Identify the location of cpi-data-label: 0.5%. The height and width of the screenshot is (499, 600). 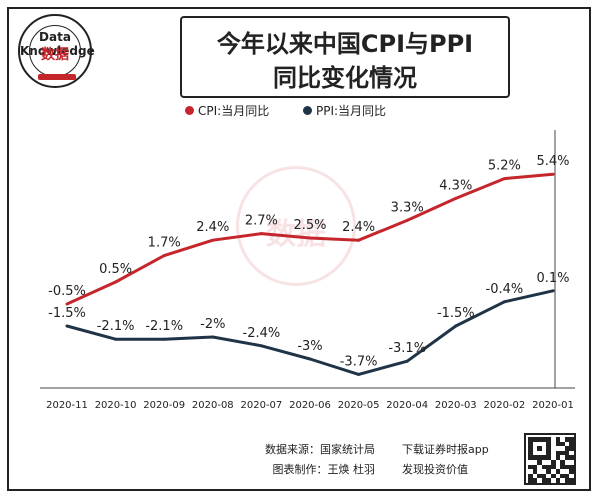
(115, 269).